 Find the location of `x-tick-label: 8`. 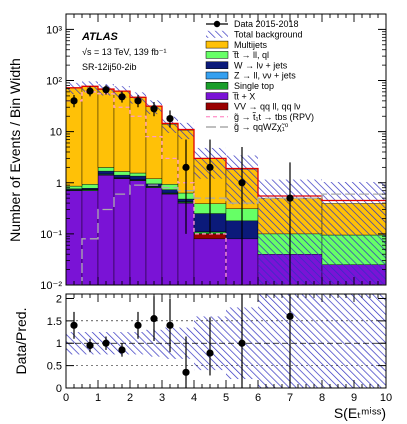

x-tick-label: 8 is located at coordinates (322, 398).